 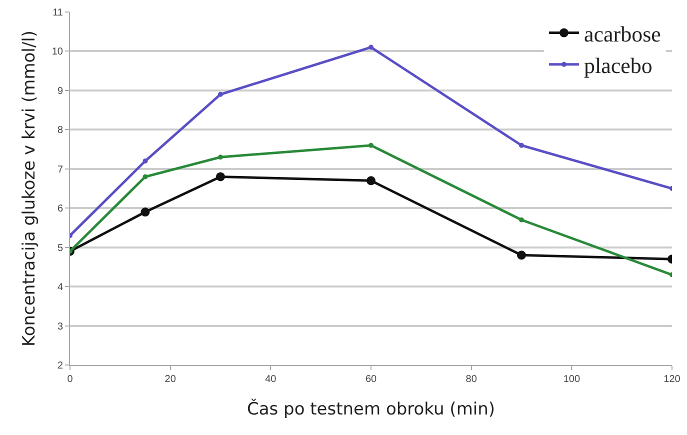 I want to click on y-tick-label: 9, so click(x=60, y=91).